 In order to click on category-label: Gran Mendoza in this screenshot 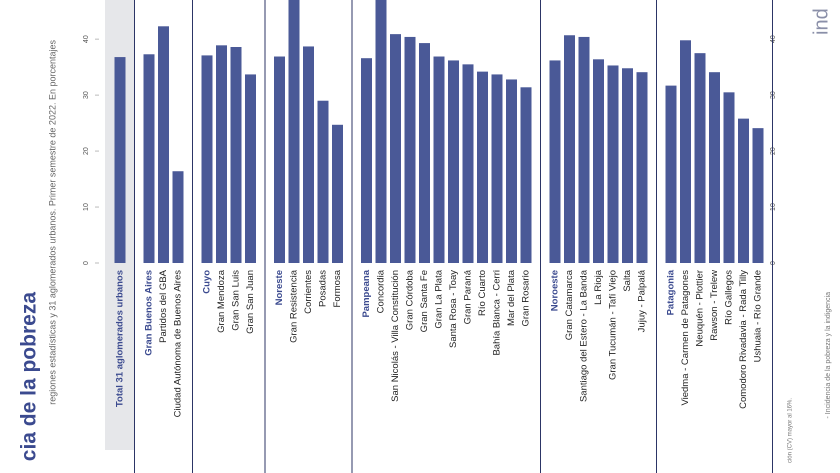, I will do `click(221, 301)`.